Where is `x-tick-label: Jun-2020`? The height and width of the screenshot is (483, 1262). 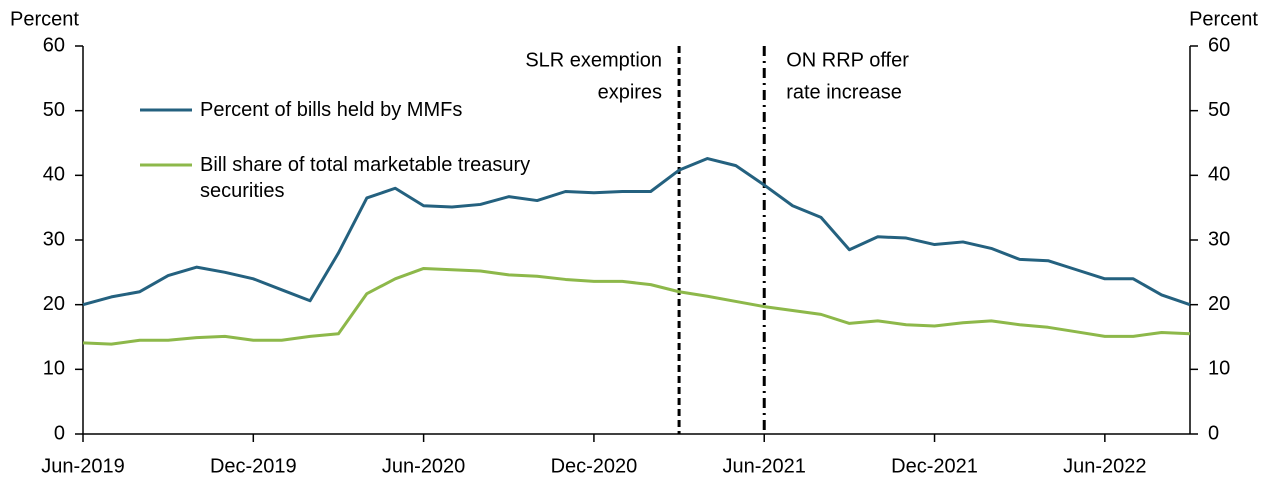 x-tick-label: Jun-2020 is located at coordinates (423, 466).